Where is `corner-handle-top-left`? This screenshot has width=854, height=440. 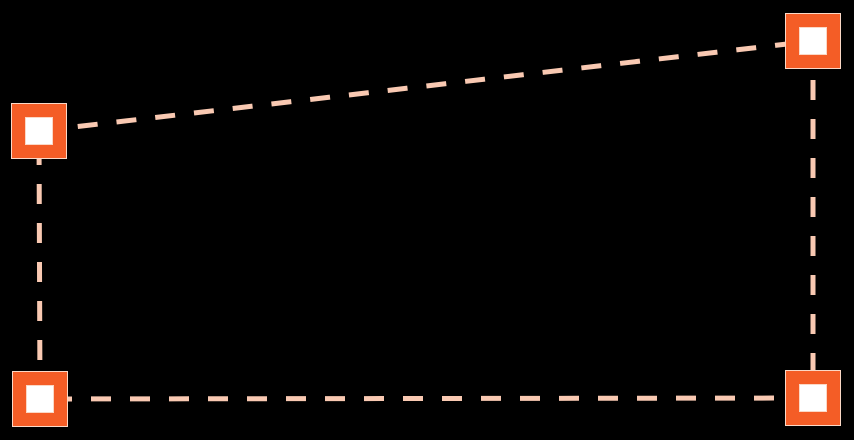
corner-handle-top-left is located at coordinates (39, 131).